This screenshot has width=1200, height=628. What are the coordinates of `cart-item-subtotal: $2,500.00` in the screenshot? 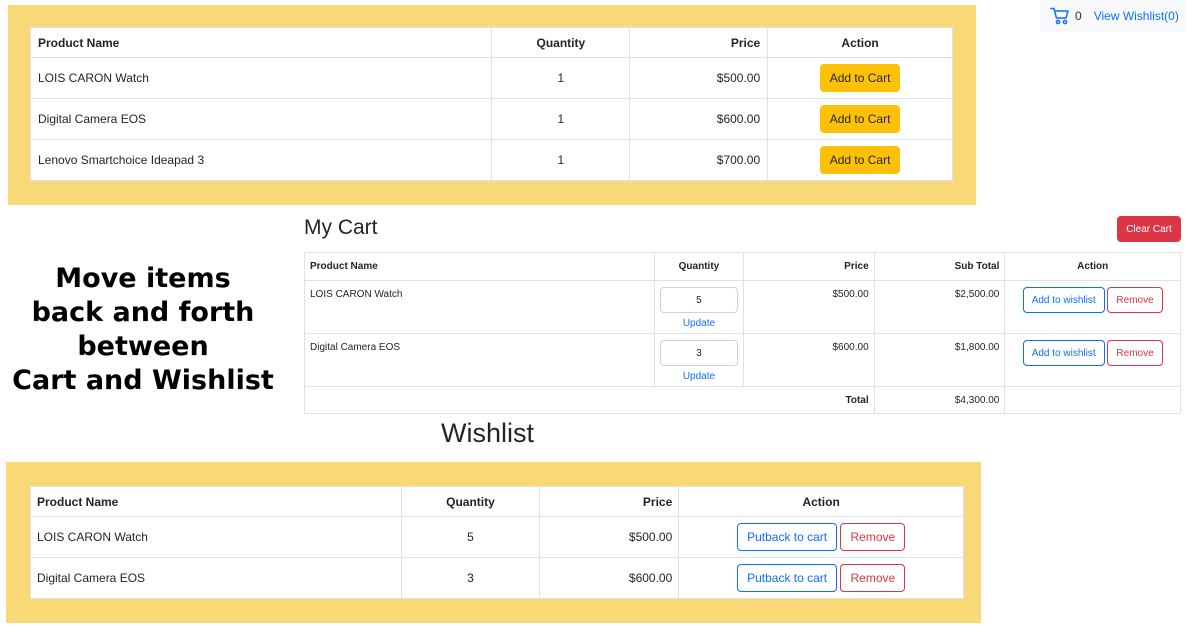 It's located at (939, 307).